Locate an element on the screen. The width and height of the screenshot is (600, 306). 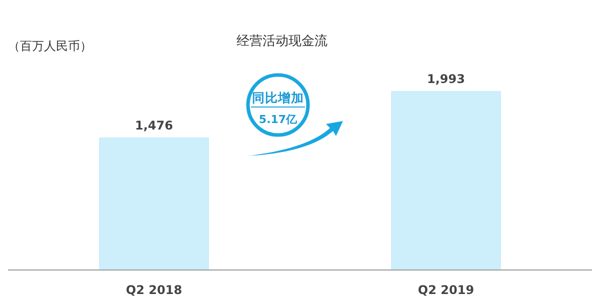
x-tick-label: Q2 2018 is located at coordinates (154, 290).